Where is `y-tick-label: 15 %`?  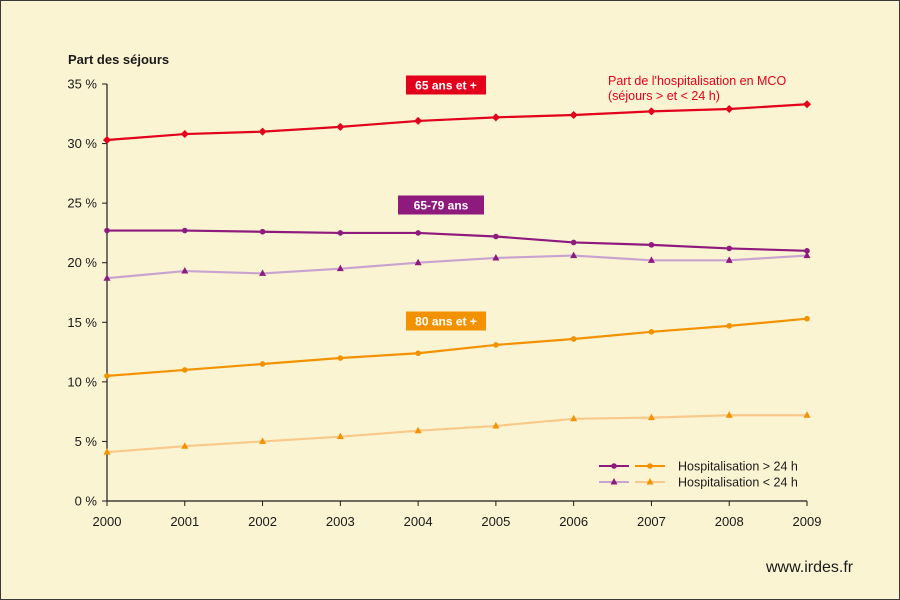
y-tick-label: 15 % is located at coordinates (82, 322).